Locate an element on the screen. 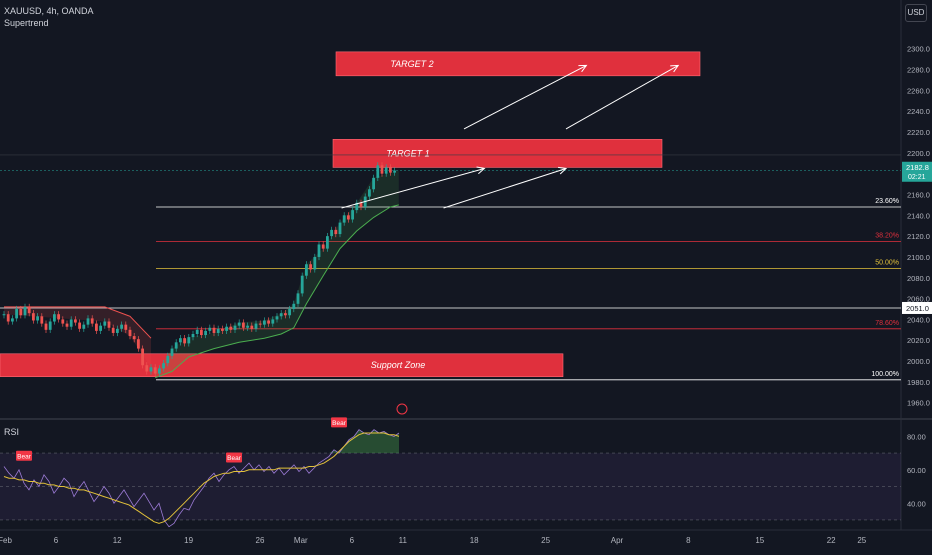  price-tick-label: 2260.0 is located at coordinates (918, 90).